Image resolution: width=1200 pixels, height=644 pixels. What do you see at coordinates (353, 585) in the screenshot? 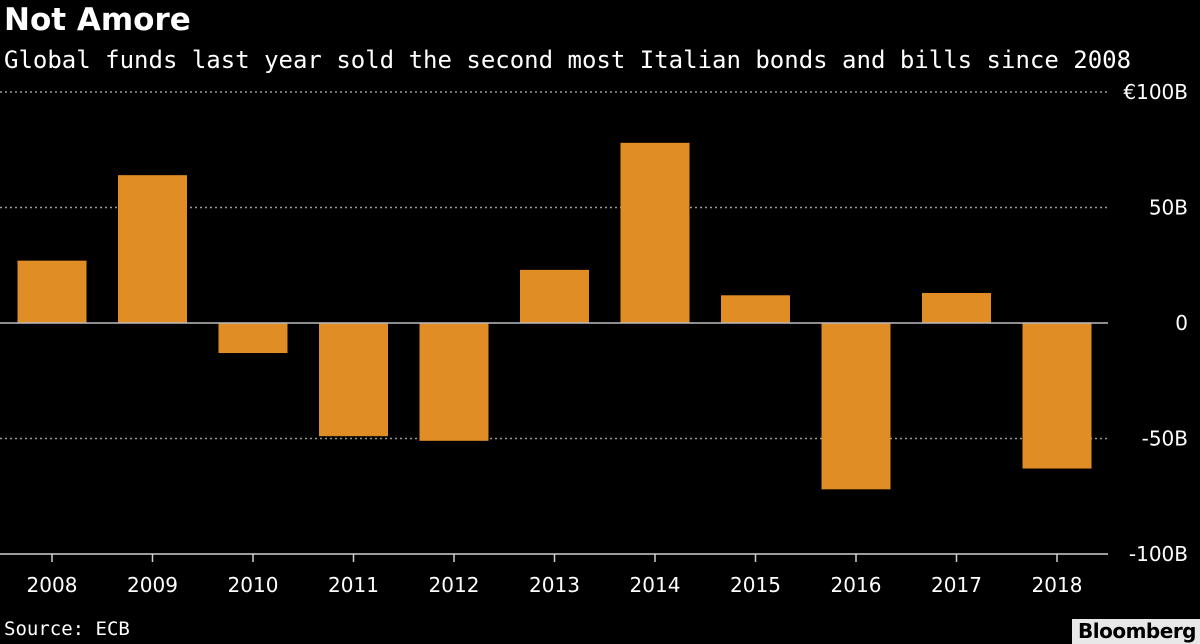
I see `x-tick-label: 2011` at bounding box center [353, 585].